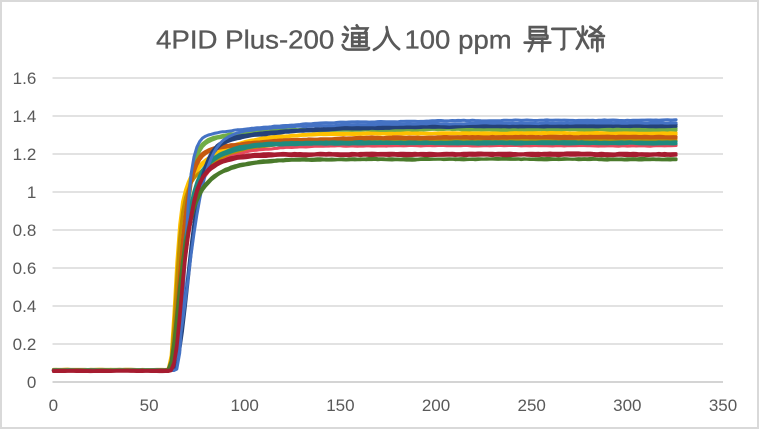 The image size is (759, 429). I want to click on svg-text: 1.2, so click(25, 154).